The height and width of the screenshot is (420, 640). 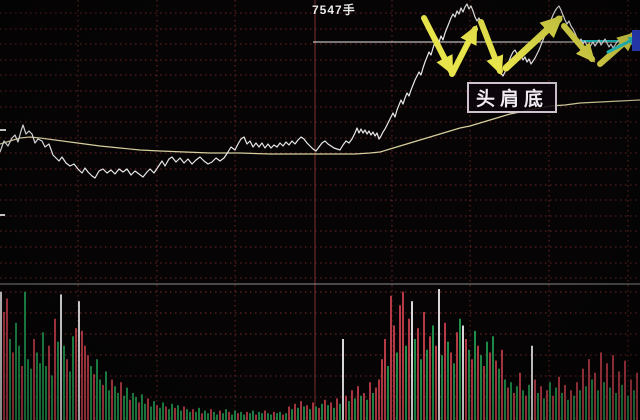 I want to click on right-price-tag, so click(x=636, y=40).